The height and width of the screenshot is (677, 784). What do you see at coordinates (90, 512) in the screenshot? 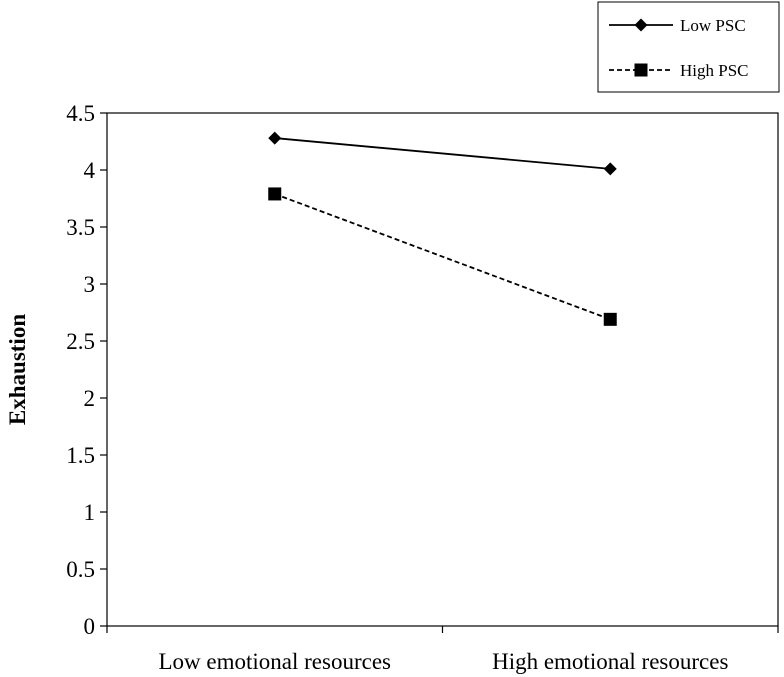
I see `y-tick-label: 1` at bounding box center [90, 512].